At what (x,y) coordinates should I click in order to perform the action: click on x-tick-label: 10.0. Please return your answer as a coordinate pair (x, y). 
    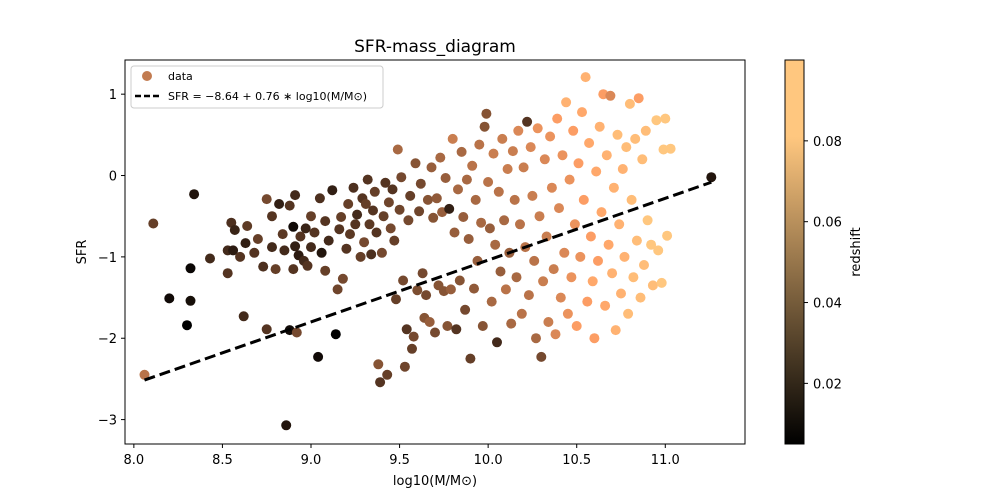
    Looking at the image, I should click on (488, 460).